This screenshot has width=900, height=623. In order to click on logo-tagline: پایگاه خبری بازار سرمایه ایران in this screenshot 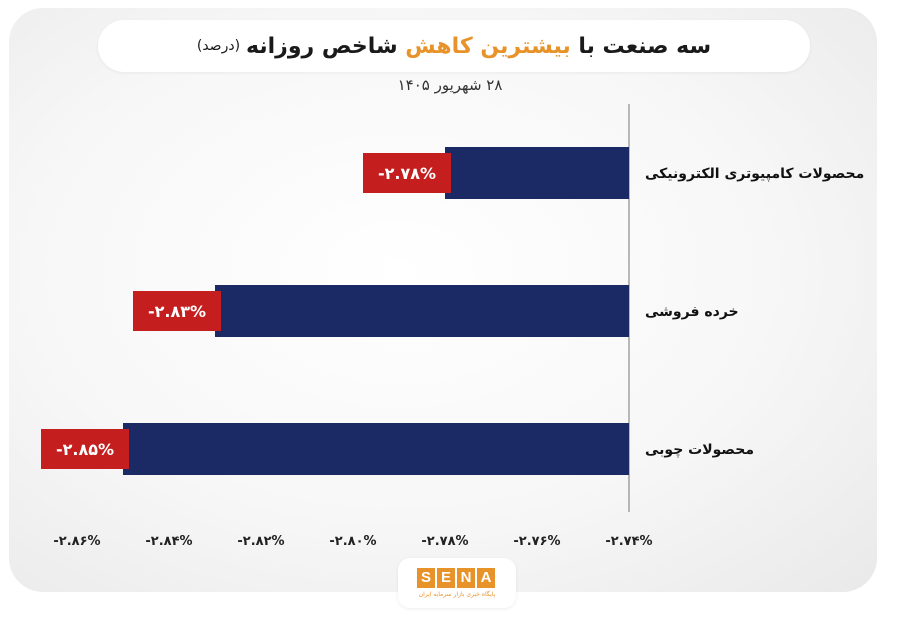, I will do `click(457, 594)`.